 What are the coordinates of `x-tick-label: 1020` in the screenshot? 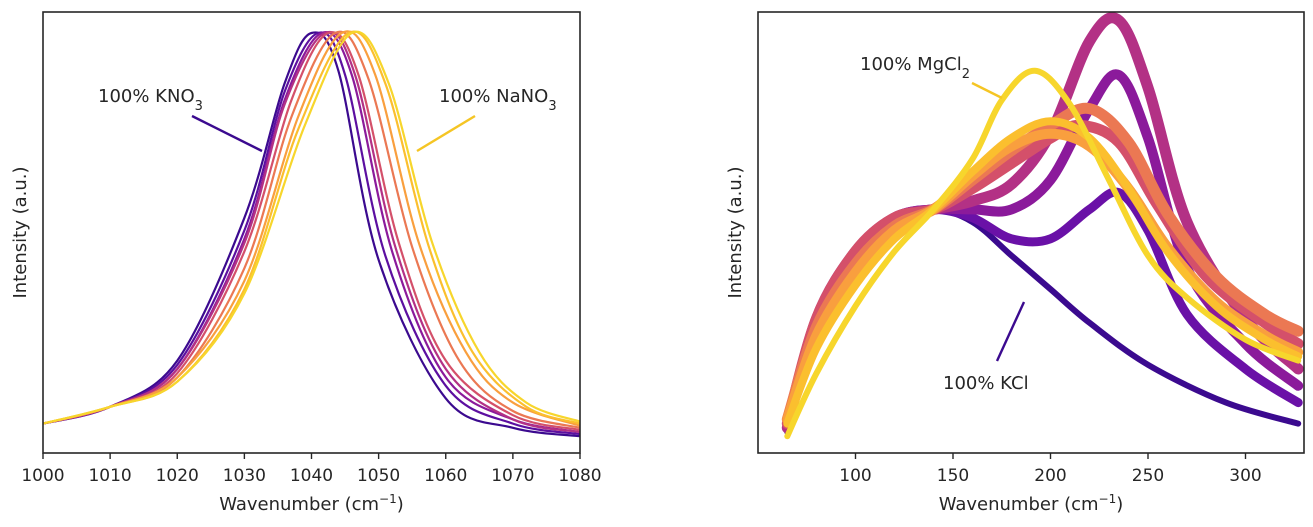 It's located at (177, 476).